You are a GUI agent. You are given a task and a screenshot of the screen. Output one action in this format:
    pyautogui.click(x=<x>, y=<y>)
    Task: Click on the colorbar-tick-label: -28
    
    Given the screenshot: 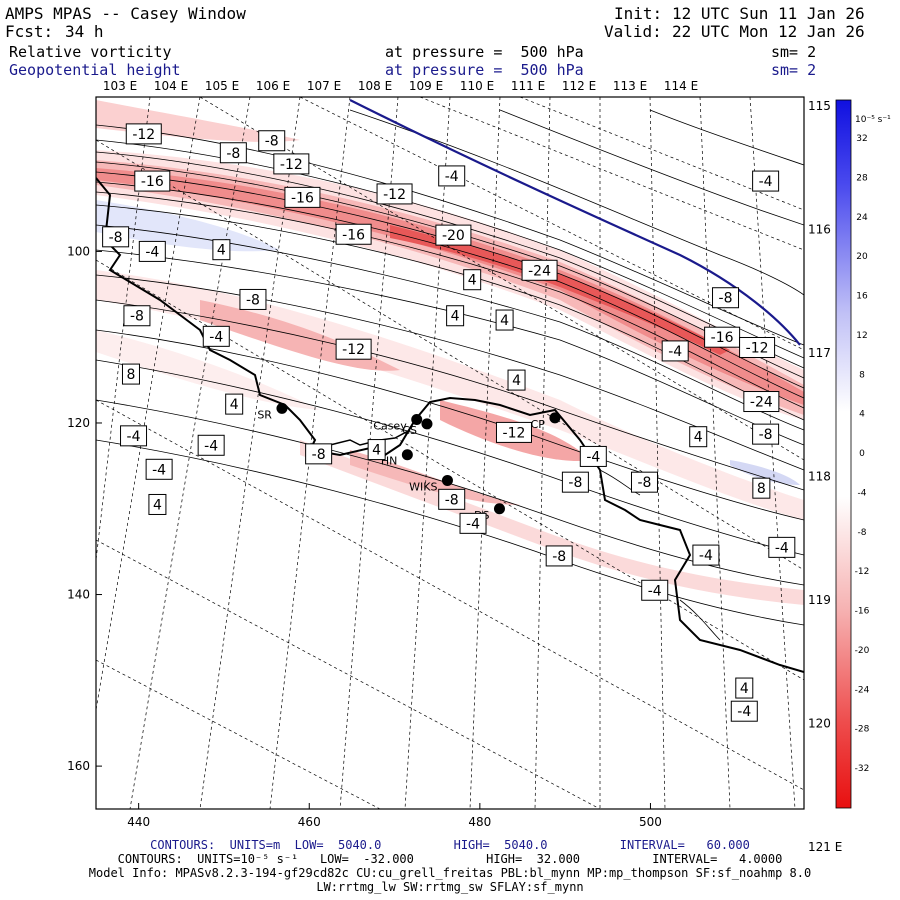 What is the action you would take?
    pyautogui.click(x=862, y=730)
    